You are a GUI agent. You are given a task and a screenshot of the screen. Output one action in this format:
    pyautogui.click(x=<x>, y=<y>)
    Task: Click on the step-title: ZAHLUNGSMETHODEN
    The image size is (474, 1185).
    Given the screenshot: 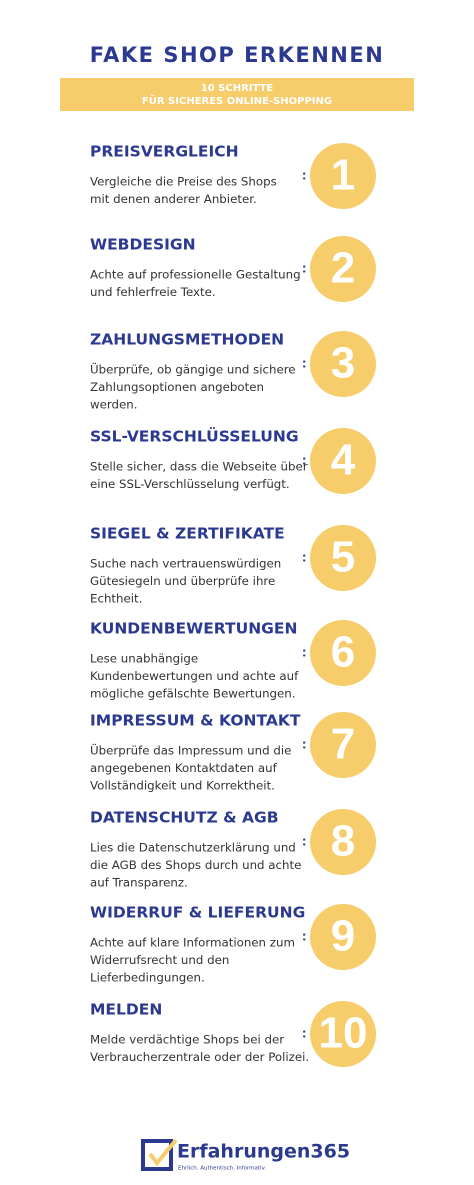 What is the action you would take?
    pyautogui.click(x=187, y=340)
    